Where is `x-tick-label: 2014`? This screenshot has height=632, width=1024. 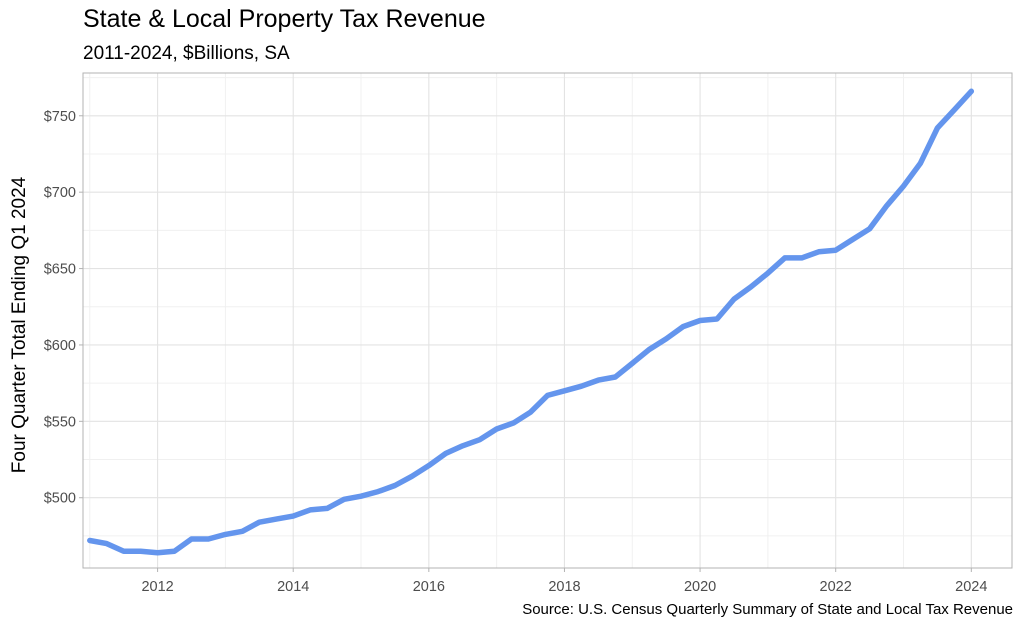
x-tick-label: 2014 is located at coordinates (293, 587).